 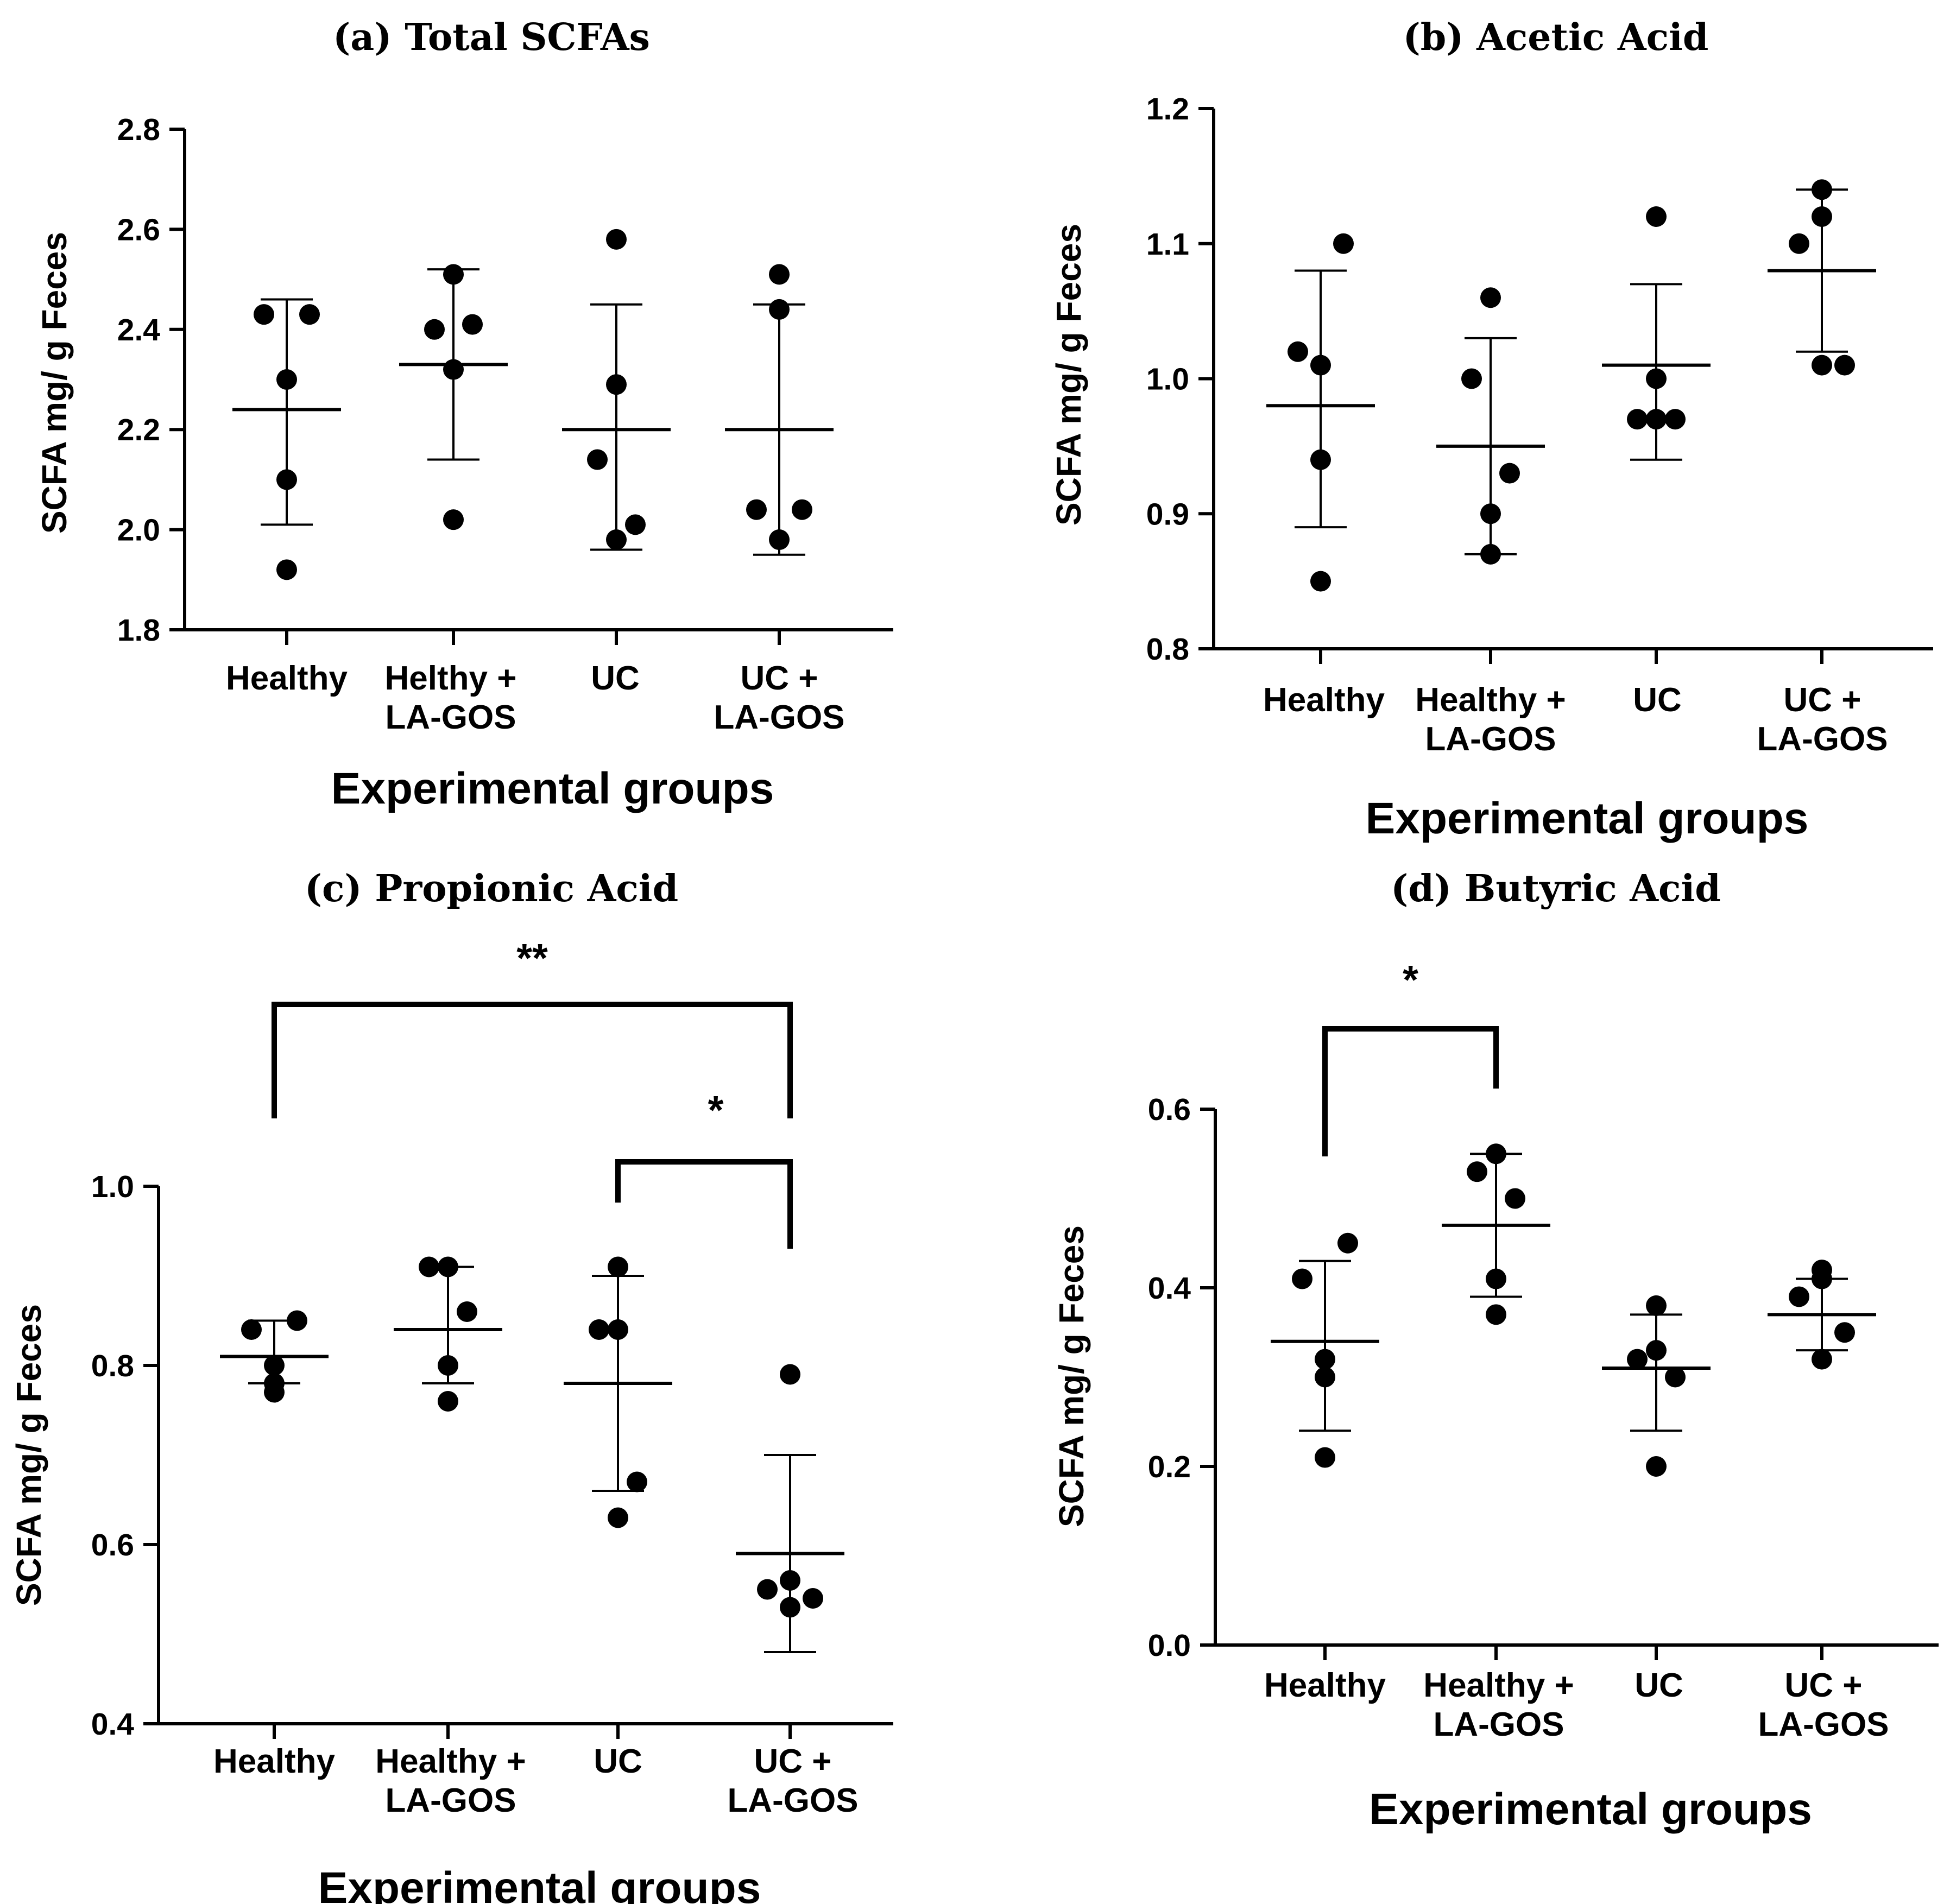 I want to click on chart-title: (c) Propionic Acid, so click(x=491, y=888).